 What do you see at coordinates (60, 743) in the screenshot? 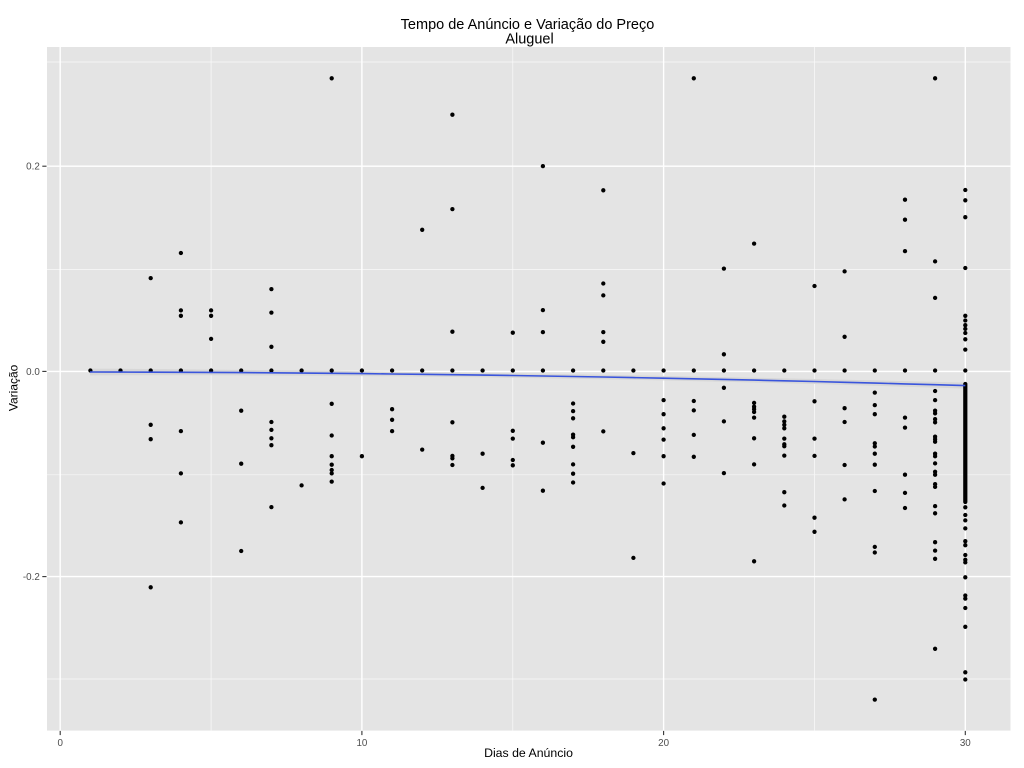
I see `svg-text: 0` at bounding box center [60, 743].